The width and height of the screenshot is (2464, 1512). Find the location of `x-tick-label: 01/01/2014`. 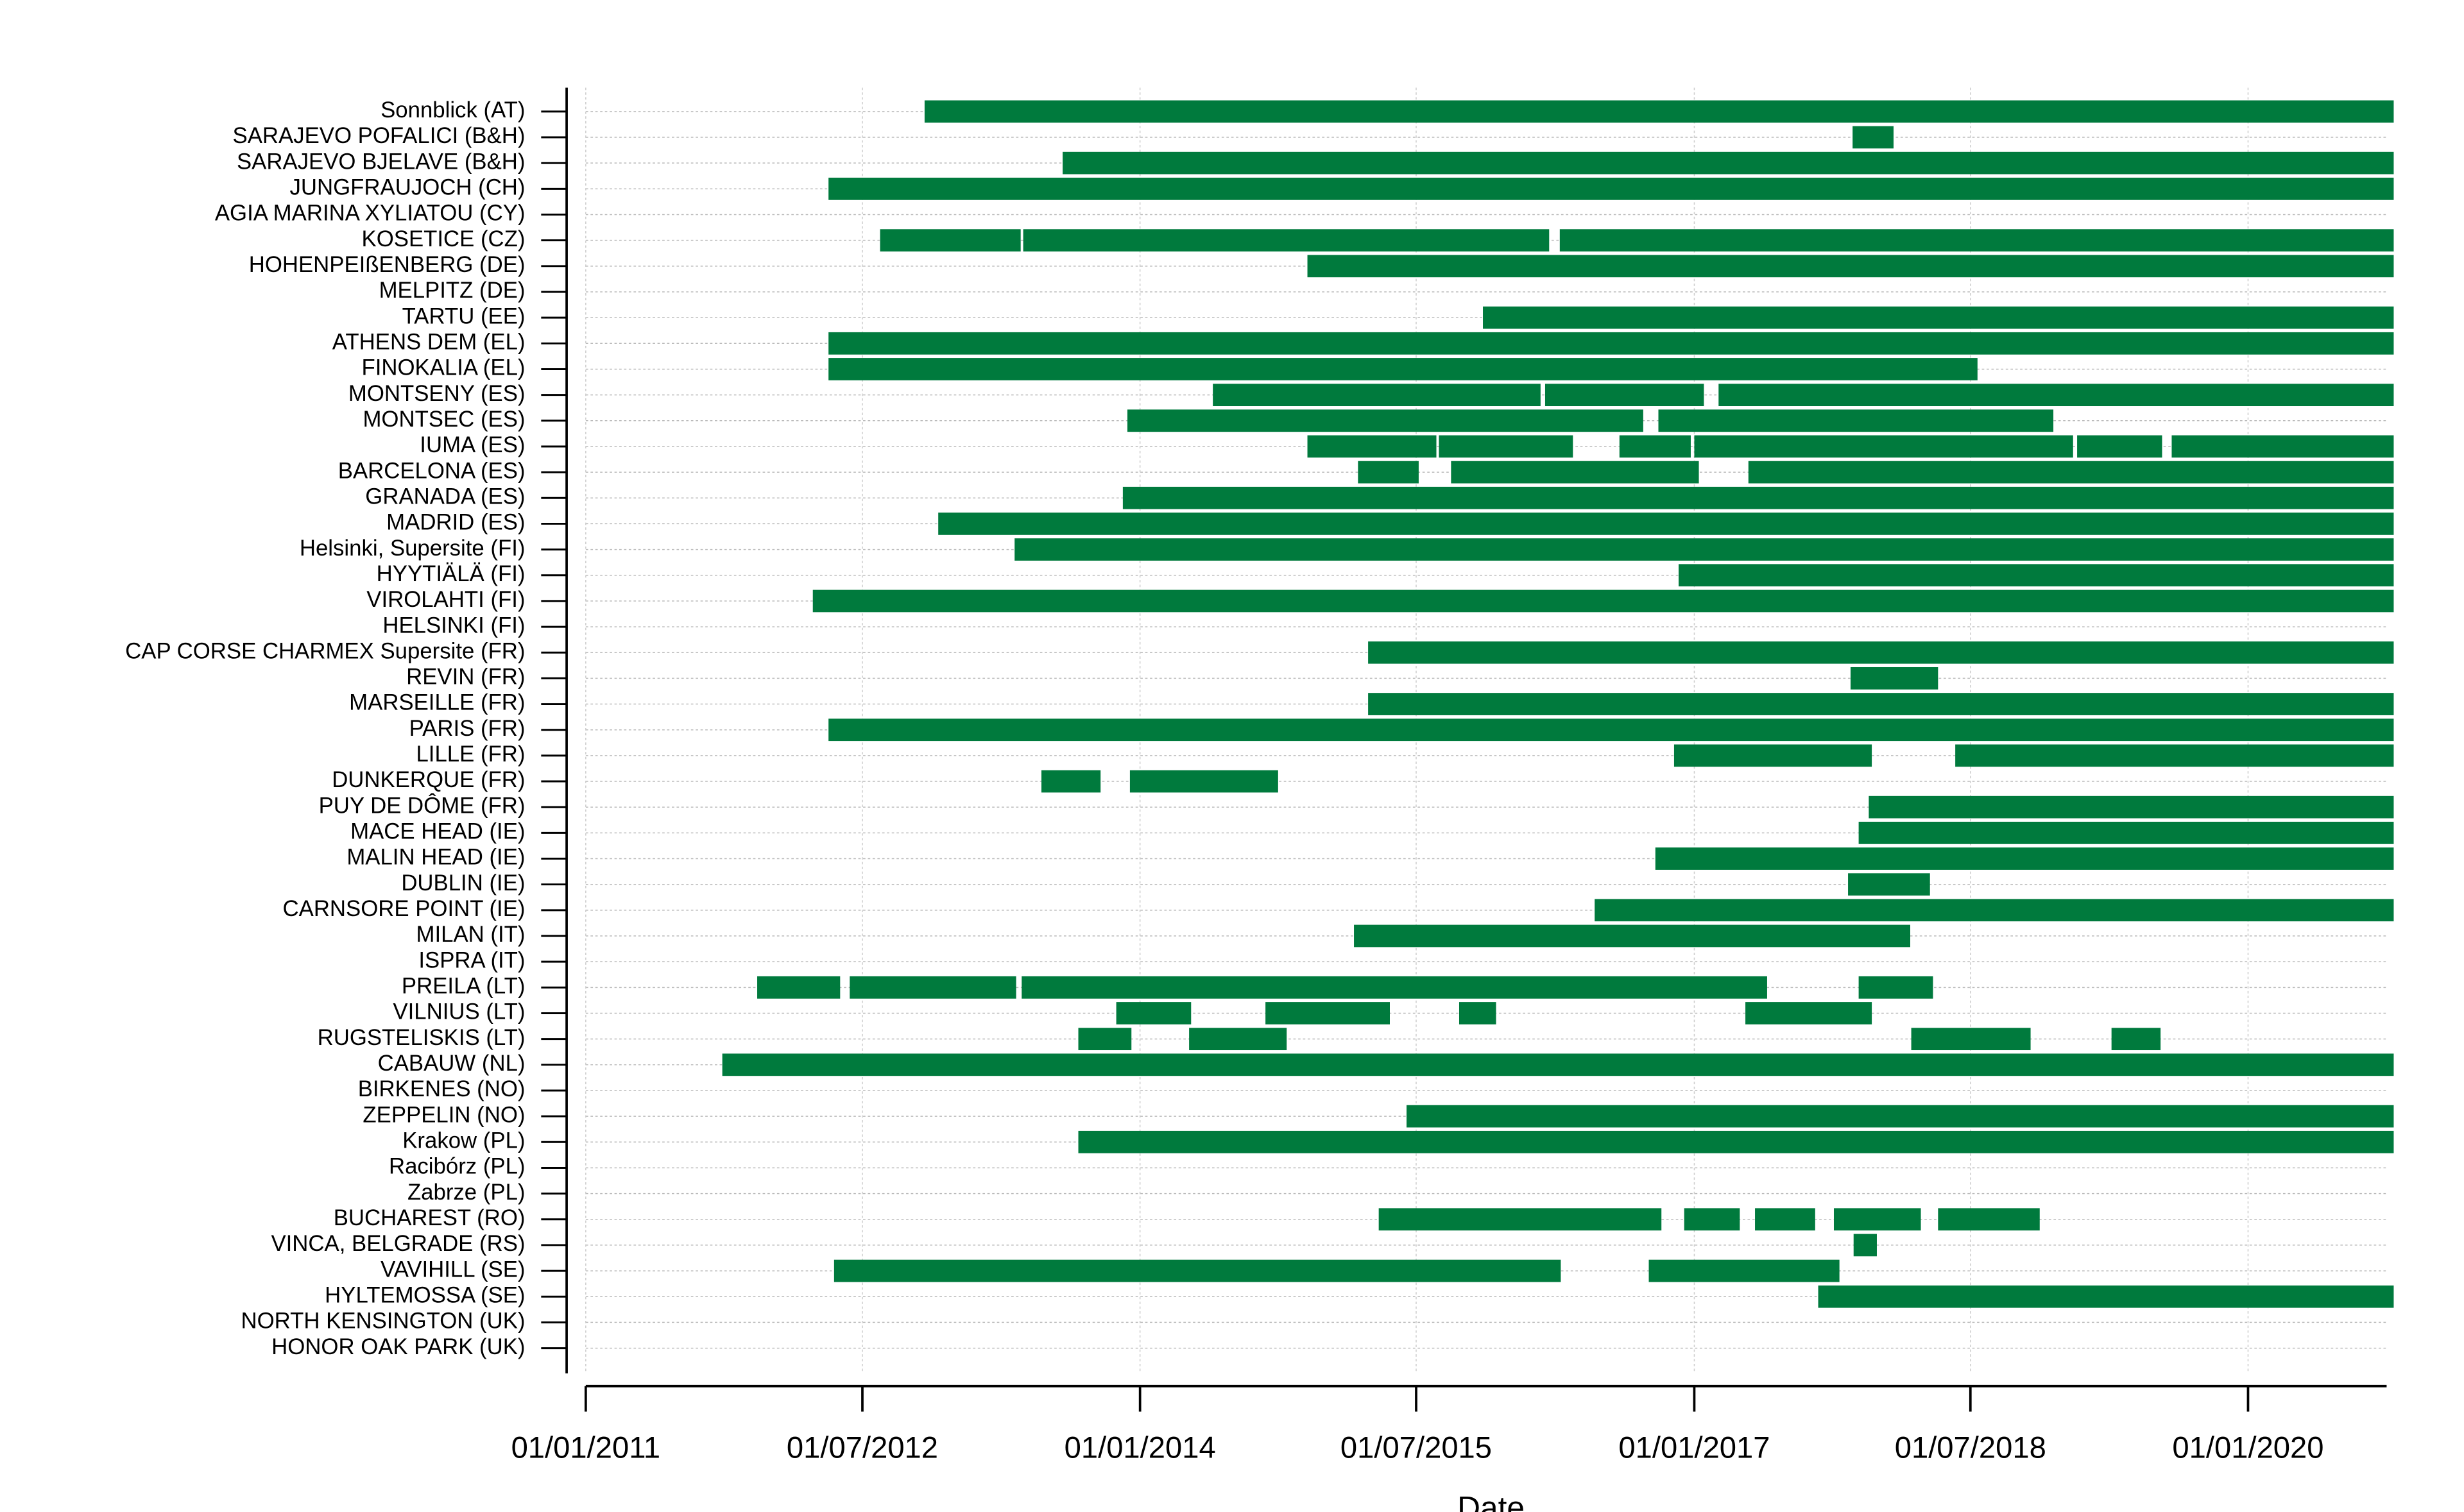

x-tick-label: 01/01/2014 is located at coordinates (1140, 1448).